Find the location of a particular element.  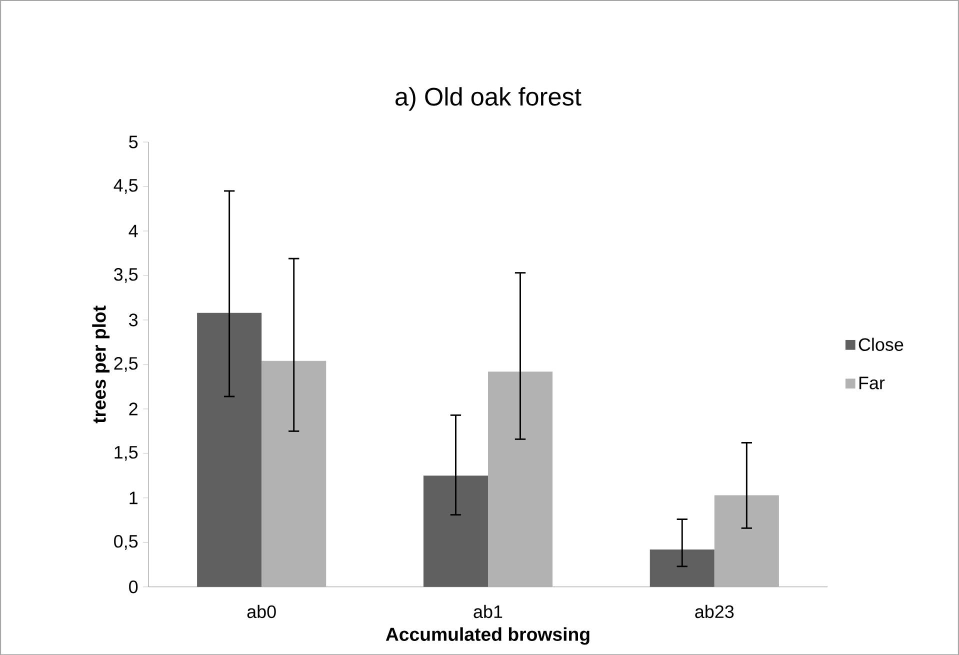

legend-label: Close is located at coordinates (881, 344).